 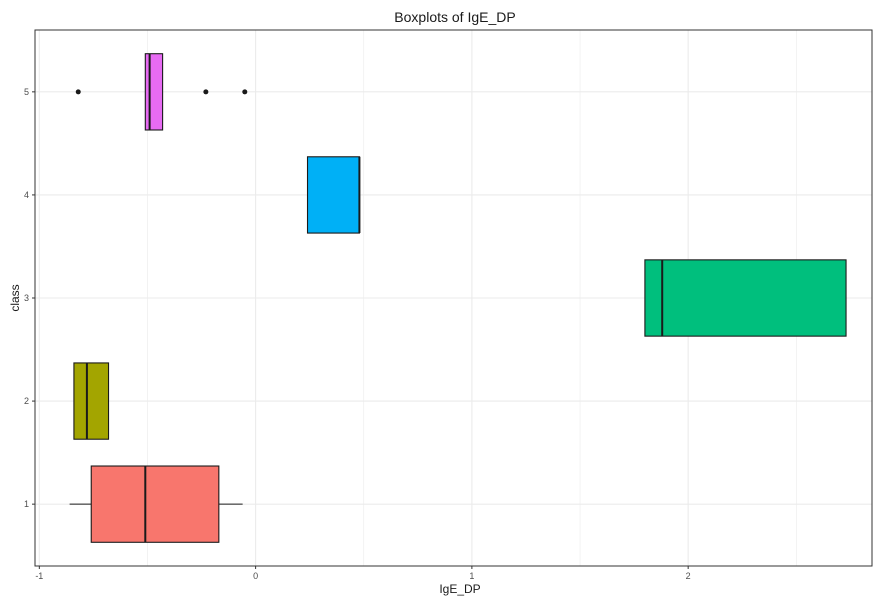 What do you see at coordinates (39, 576) in the screenshot?
I see `x-tick-label: -1` at bounding box center [39, 576].